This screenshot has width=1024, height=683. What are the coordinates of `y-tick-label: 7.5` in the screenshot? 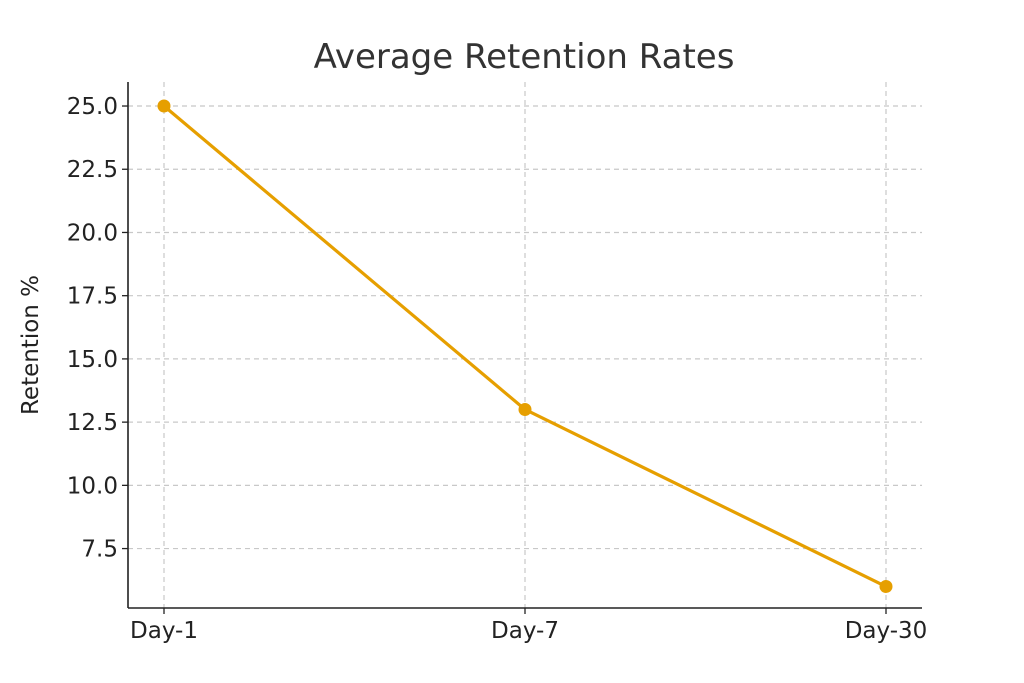 It's located at (99, 550).